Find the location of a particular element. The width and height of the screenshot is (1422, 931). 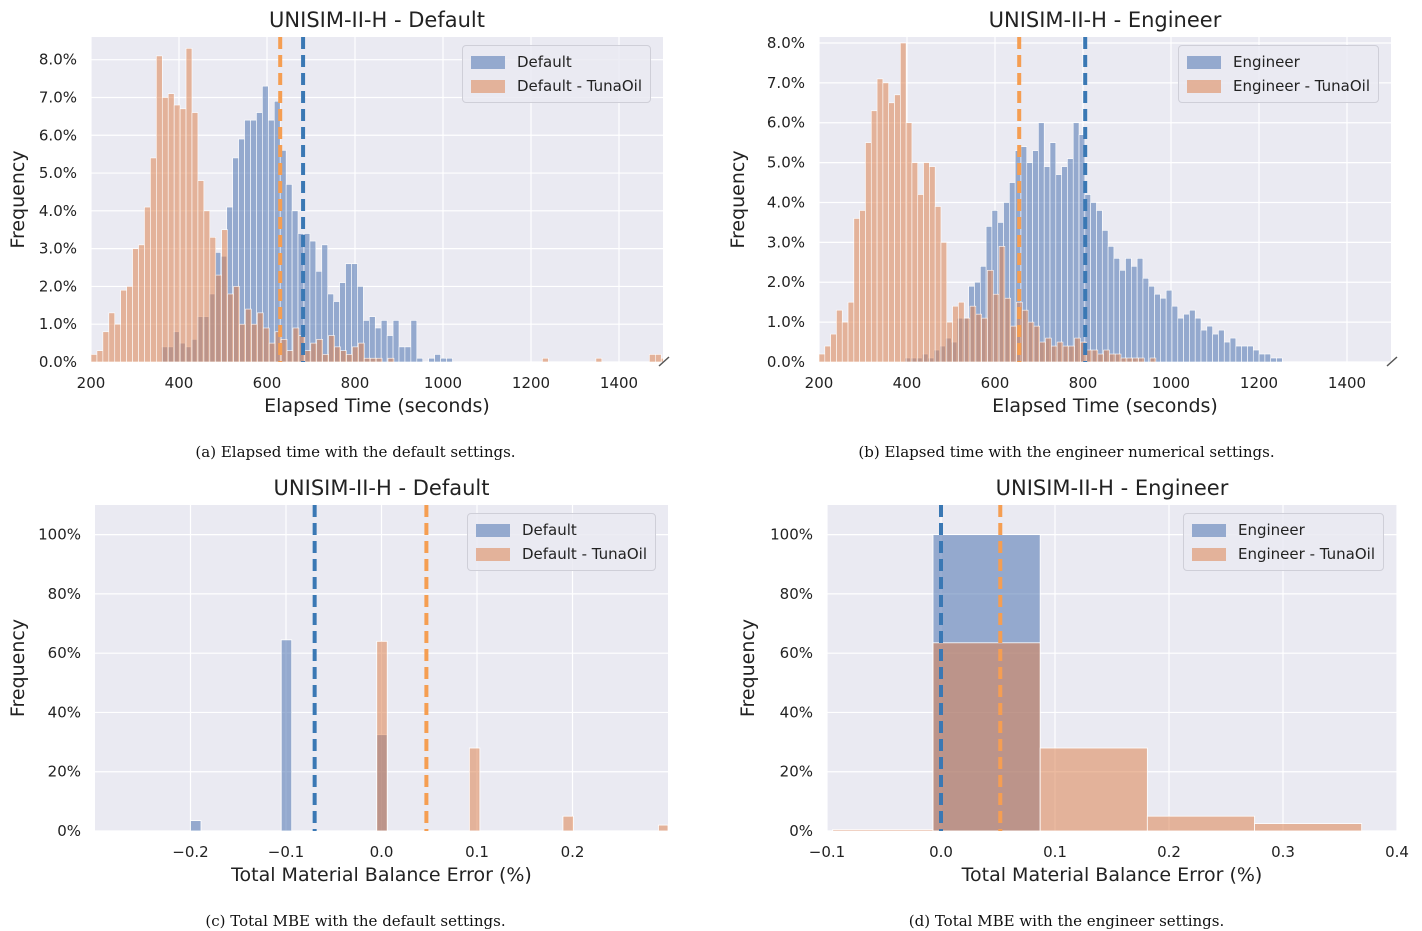

x-axis-label: Elapsed Time (seconds) is located at coordinates (377, 406).